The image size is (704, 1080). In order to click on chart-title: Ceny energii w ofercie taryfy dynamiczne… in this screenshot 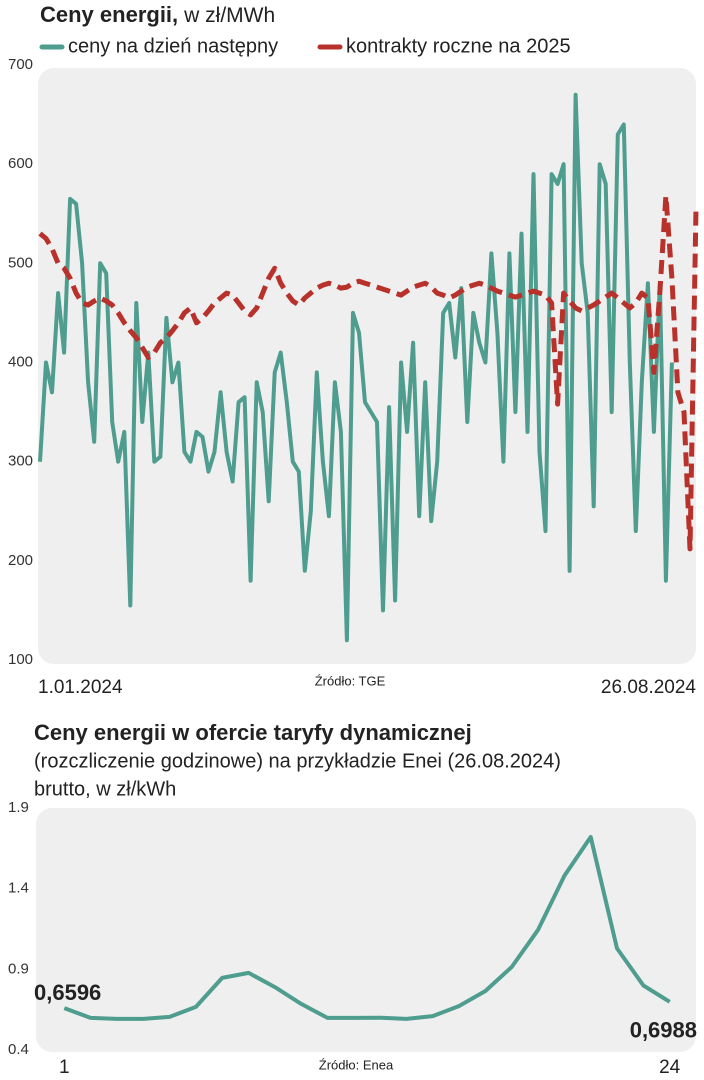, I will do `click(253, 732)`.